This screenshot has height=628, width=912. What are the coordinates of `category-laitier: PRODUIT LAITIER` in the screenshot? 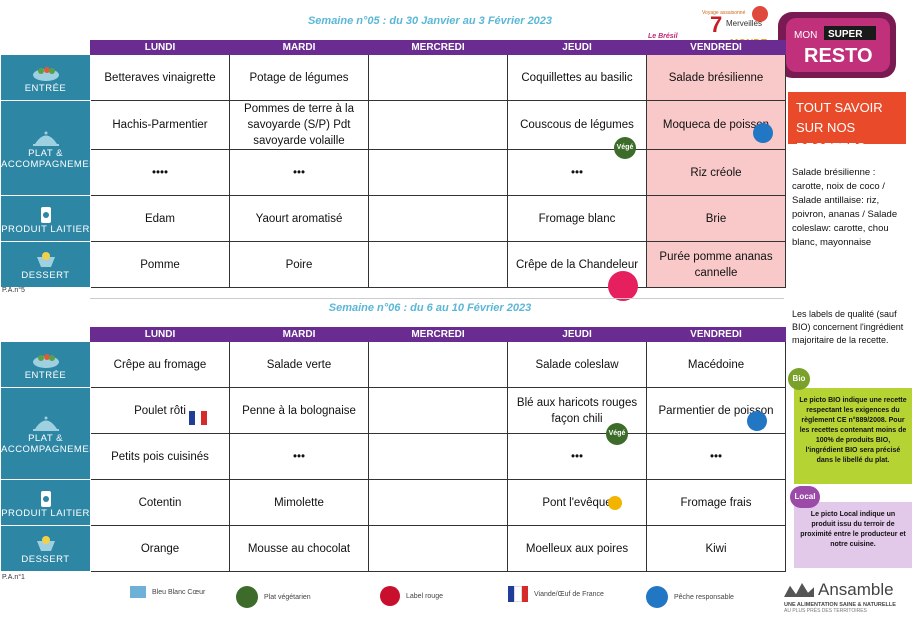 It's located at (45, 502).